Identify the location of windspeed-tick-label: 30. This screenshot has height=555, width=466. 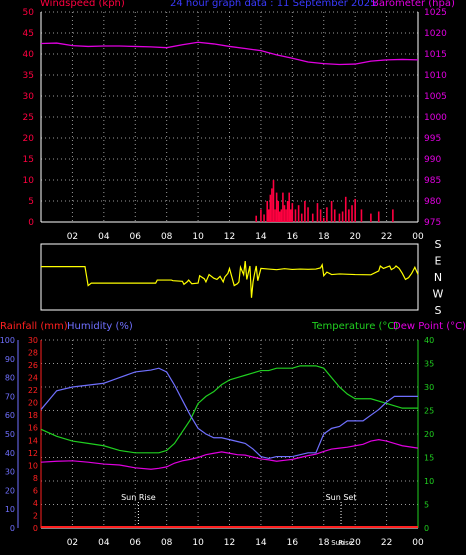
(29, 97).